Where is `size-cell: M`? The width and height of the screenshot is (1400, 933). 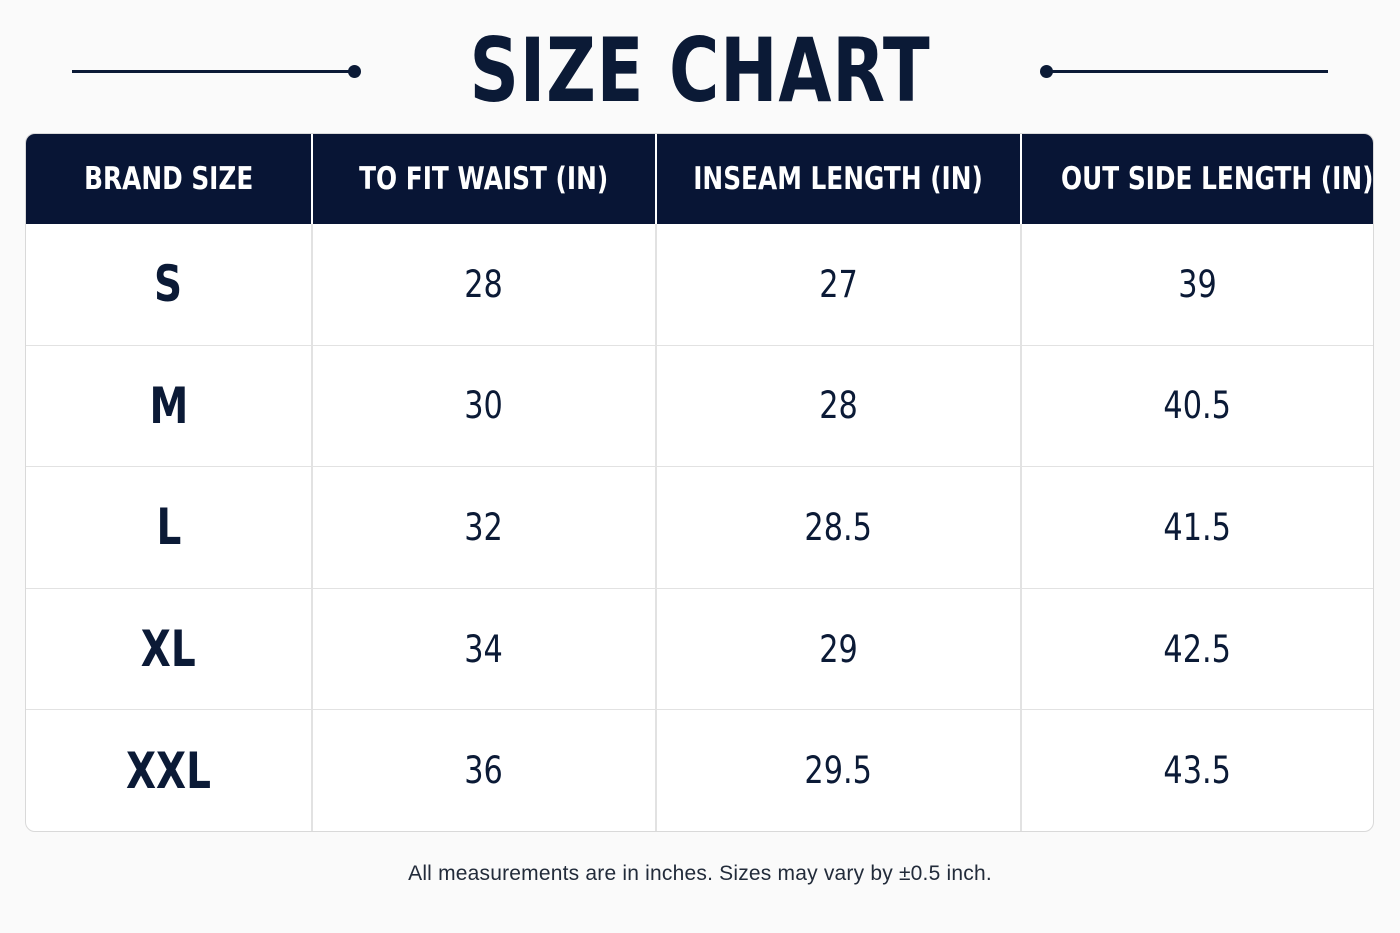 size-cell: M is located at coordinates (169, 405).